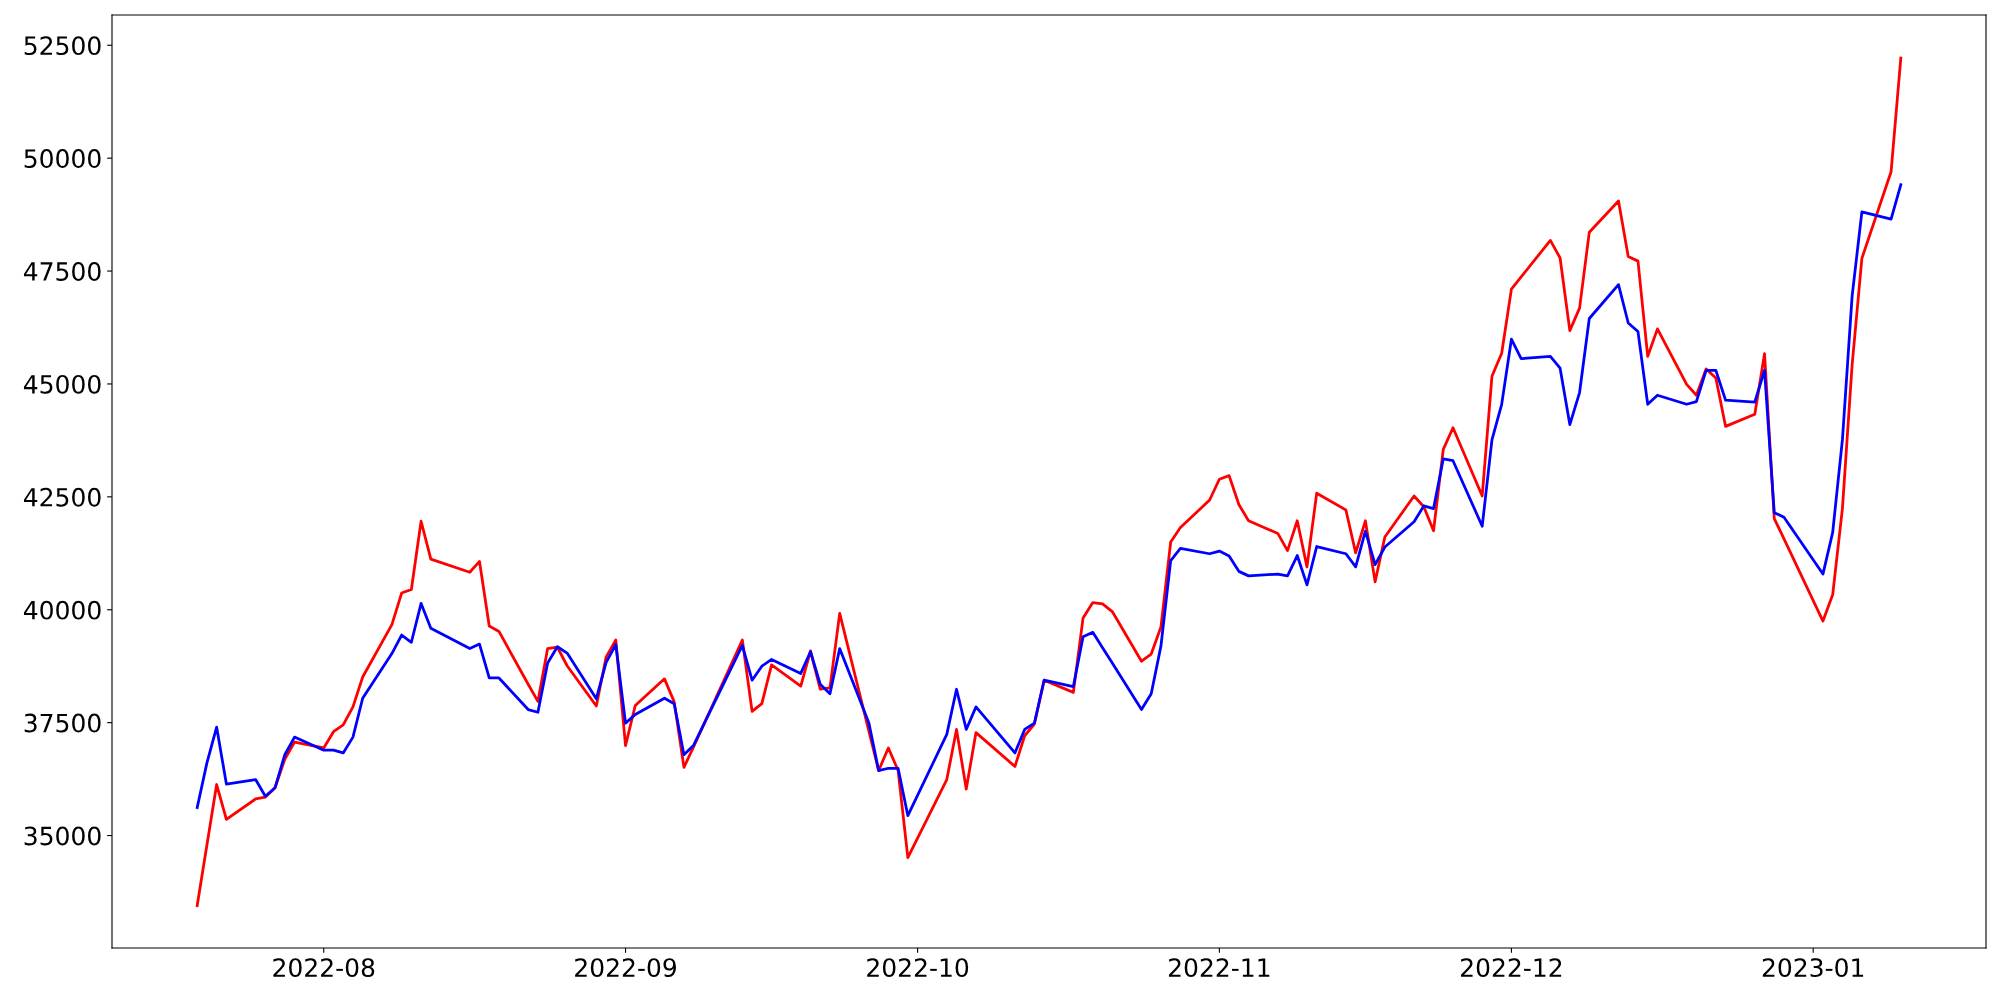 The height and width of the screenshot is (1000, 2000). What do you see at coordinates (62, 384) in the screenshot?
I see `y-tick-label: 45000` at bounding box center [62, 384].